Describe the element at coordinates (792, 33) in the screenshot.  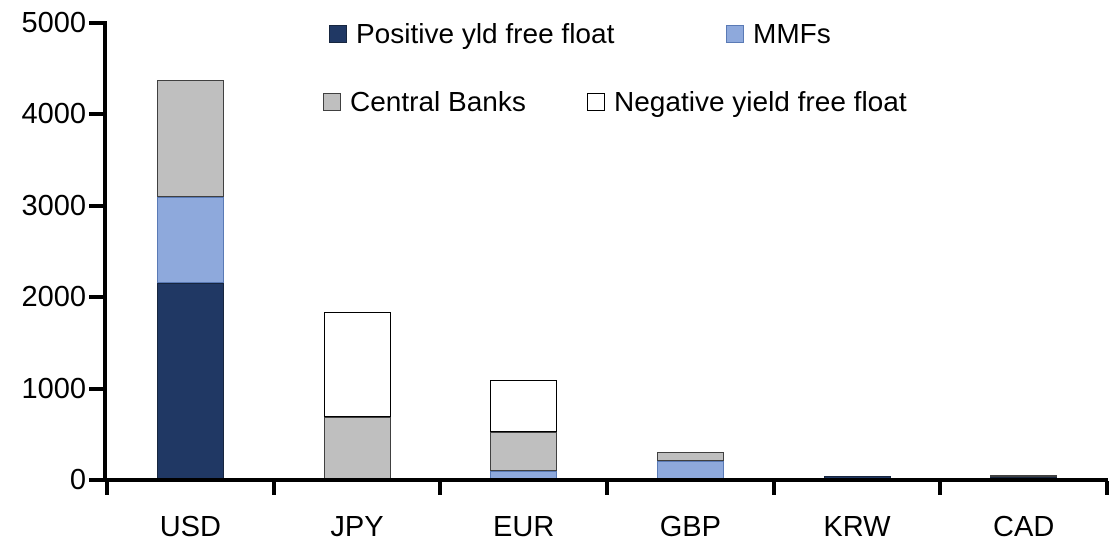
I see `legend-label: MMFs` at that location.